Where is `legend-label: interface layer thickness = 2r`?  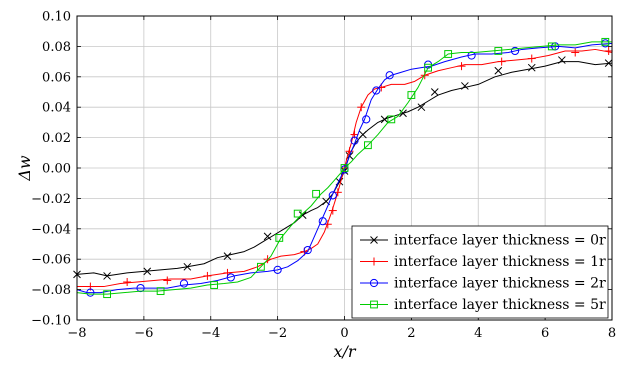 legend-label: interface layer thickness = 2r is located at coordinates (500, 284).